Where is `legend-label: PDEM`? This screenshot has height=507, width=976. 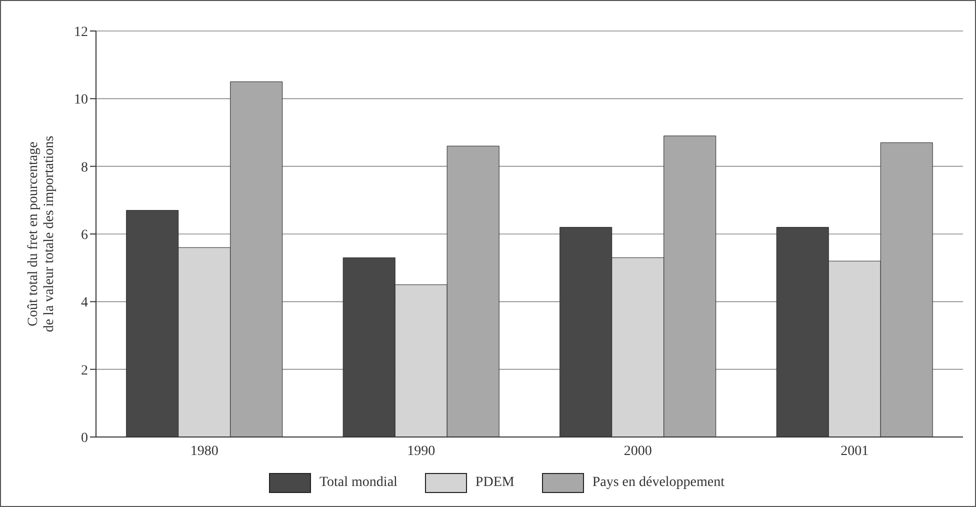 legend-label: PDEM is located at coordinates (494, 483).